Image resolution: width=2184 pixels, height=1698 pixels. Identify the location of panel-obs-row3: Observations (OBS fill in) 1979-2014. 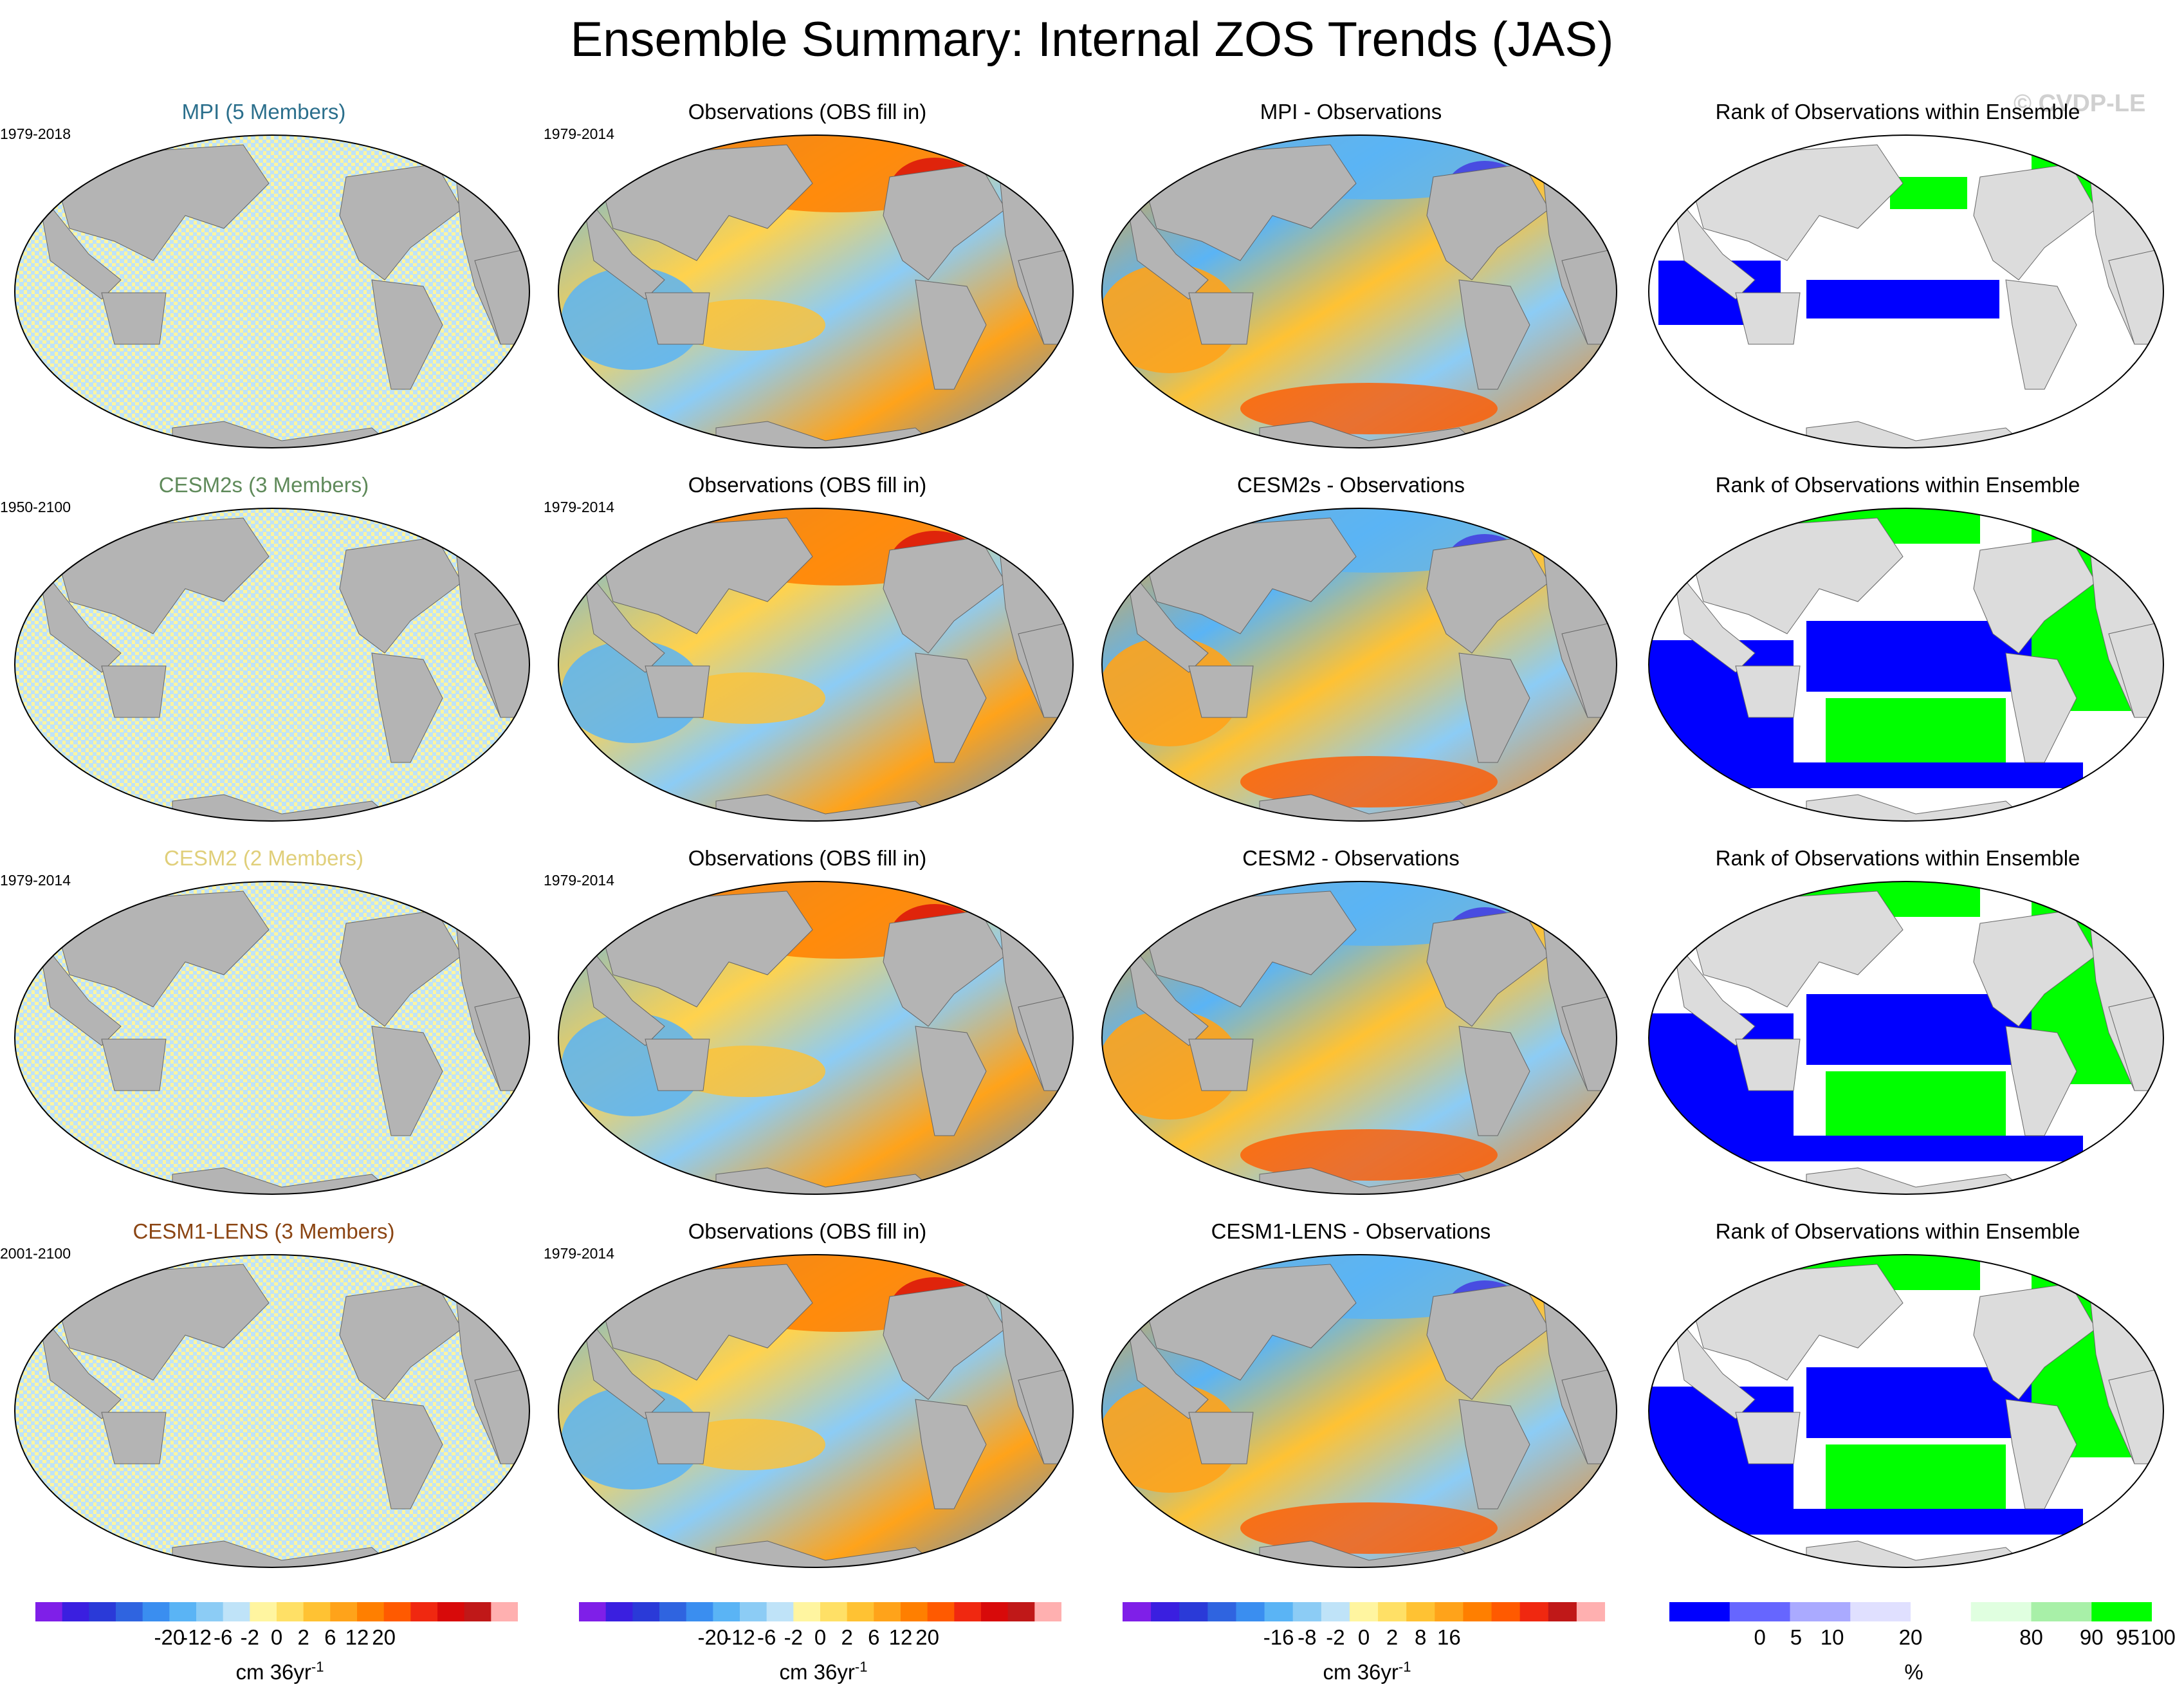
(809, 1026).